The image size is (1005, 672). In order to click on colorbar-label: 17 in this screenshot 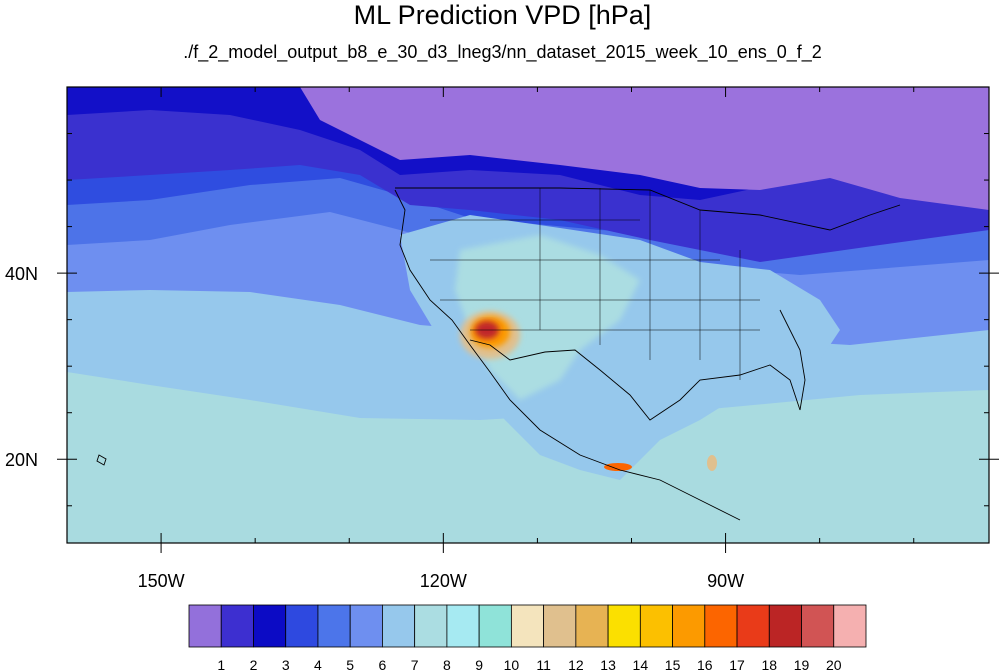, I will do `click(737, 664)`.